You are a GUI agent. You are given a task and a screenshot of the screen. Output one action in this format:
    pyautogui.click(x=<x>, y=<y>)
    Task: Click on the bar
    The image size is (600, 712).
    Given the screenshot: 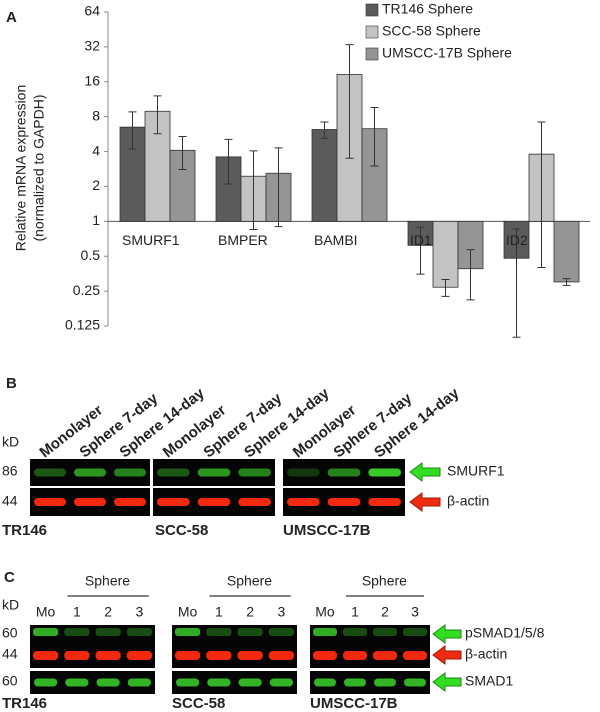 What is the action you would take?
    pyautogui.click(x=566, y=251)
    